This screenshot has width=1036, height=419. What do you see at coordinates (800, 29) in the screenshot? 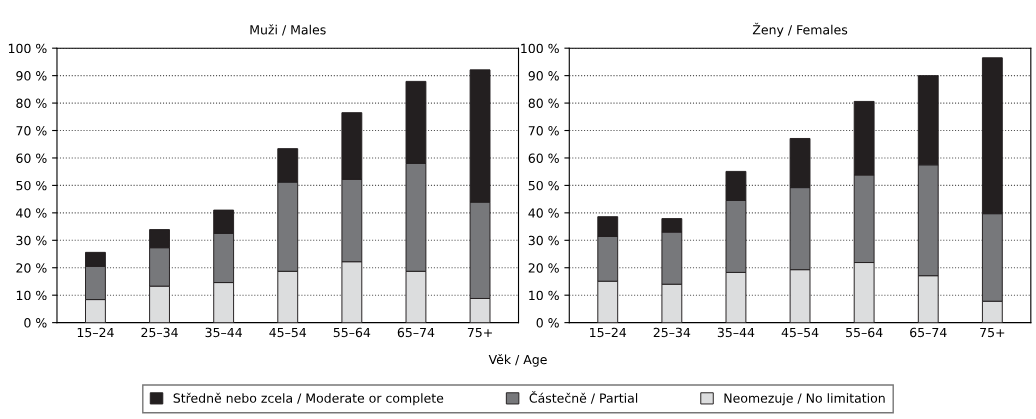
I see `chart-title: Ženy / Females` at bounding box center [800, 29].